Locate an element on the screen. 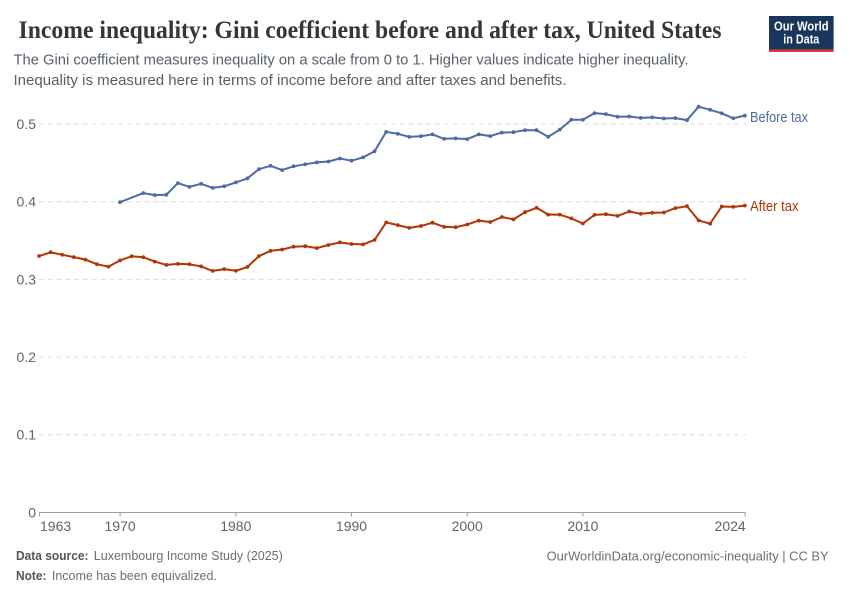  svg-text: 1990 is located at coordinates (351, 526).